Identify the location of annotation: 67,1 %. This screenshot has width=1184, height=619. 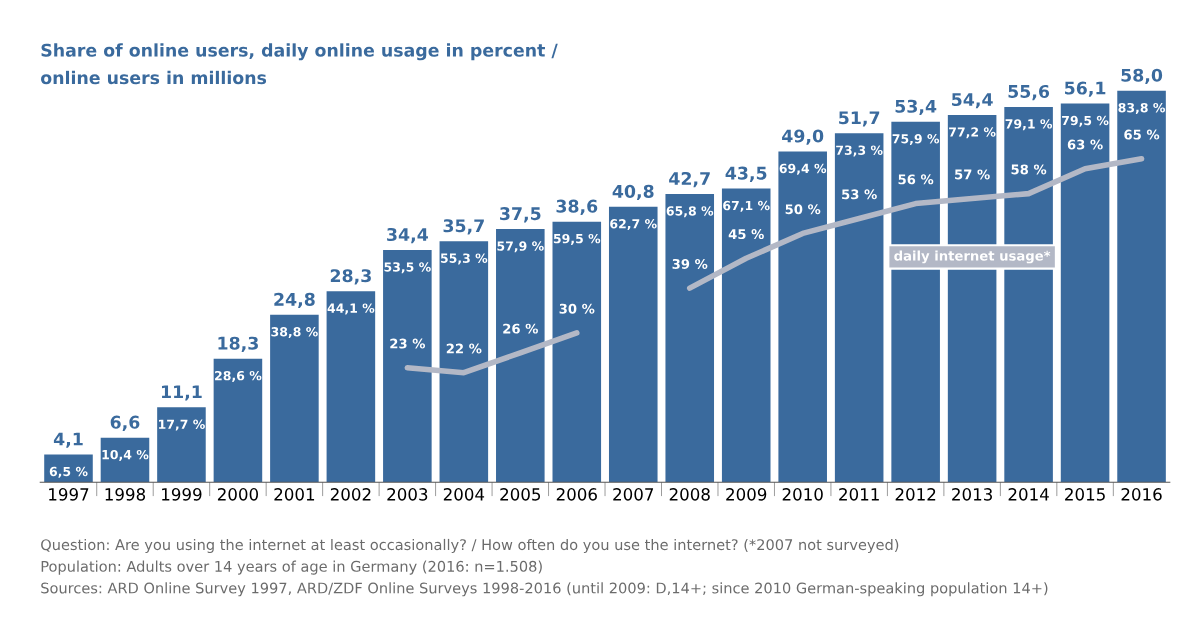
(746, 206).